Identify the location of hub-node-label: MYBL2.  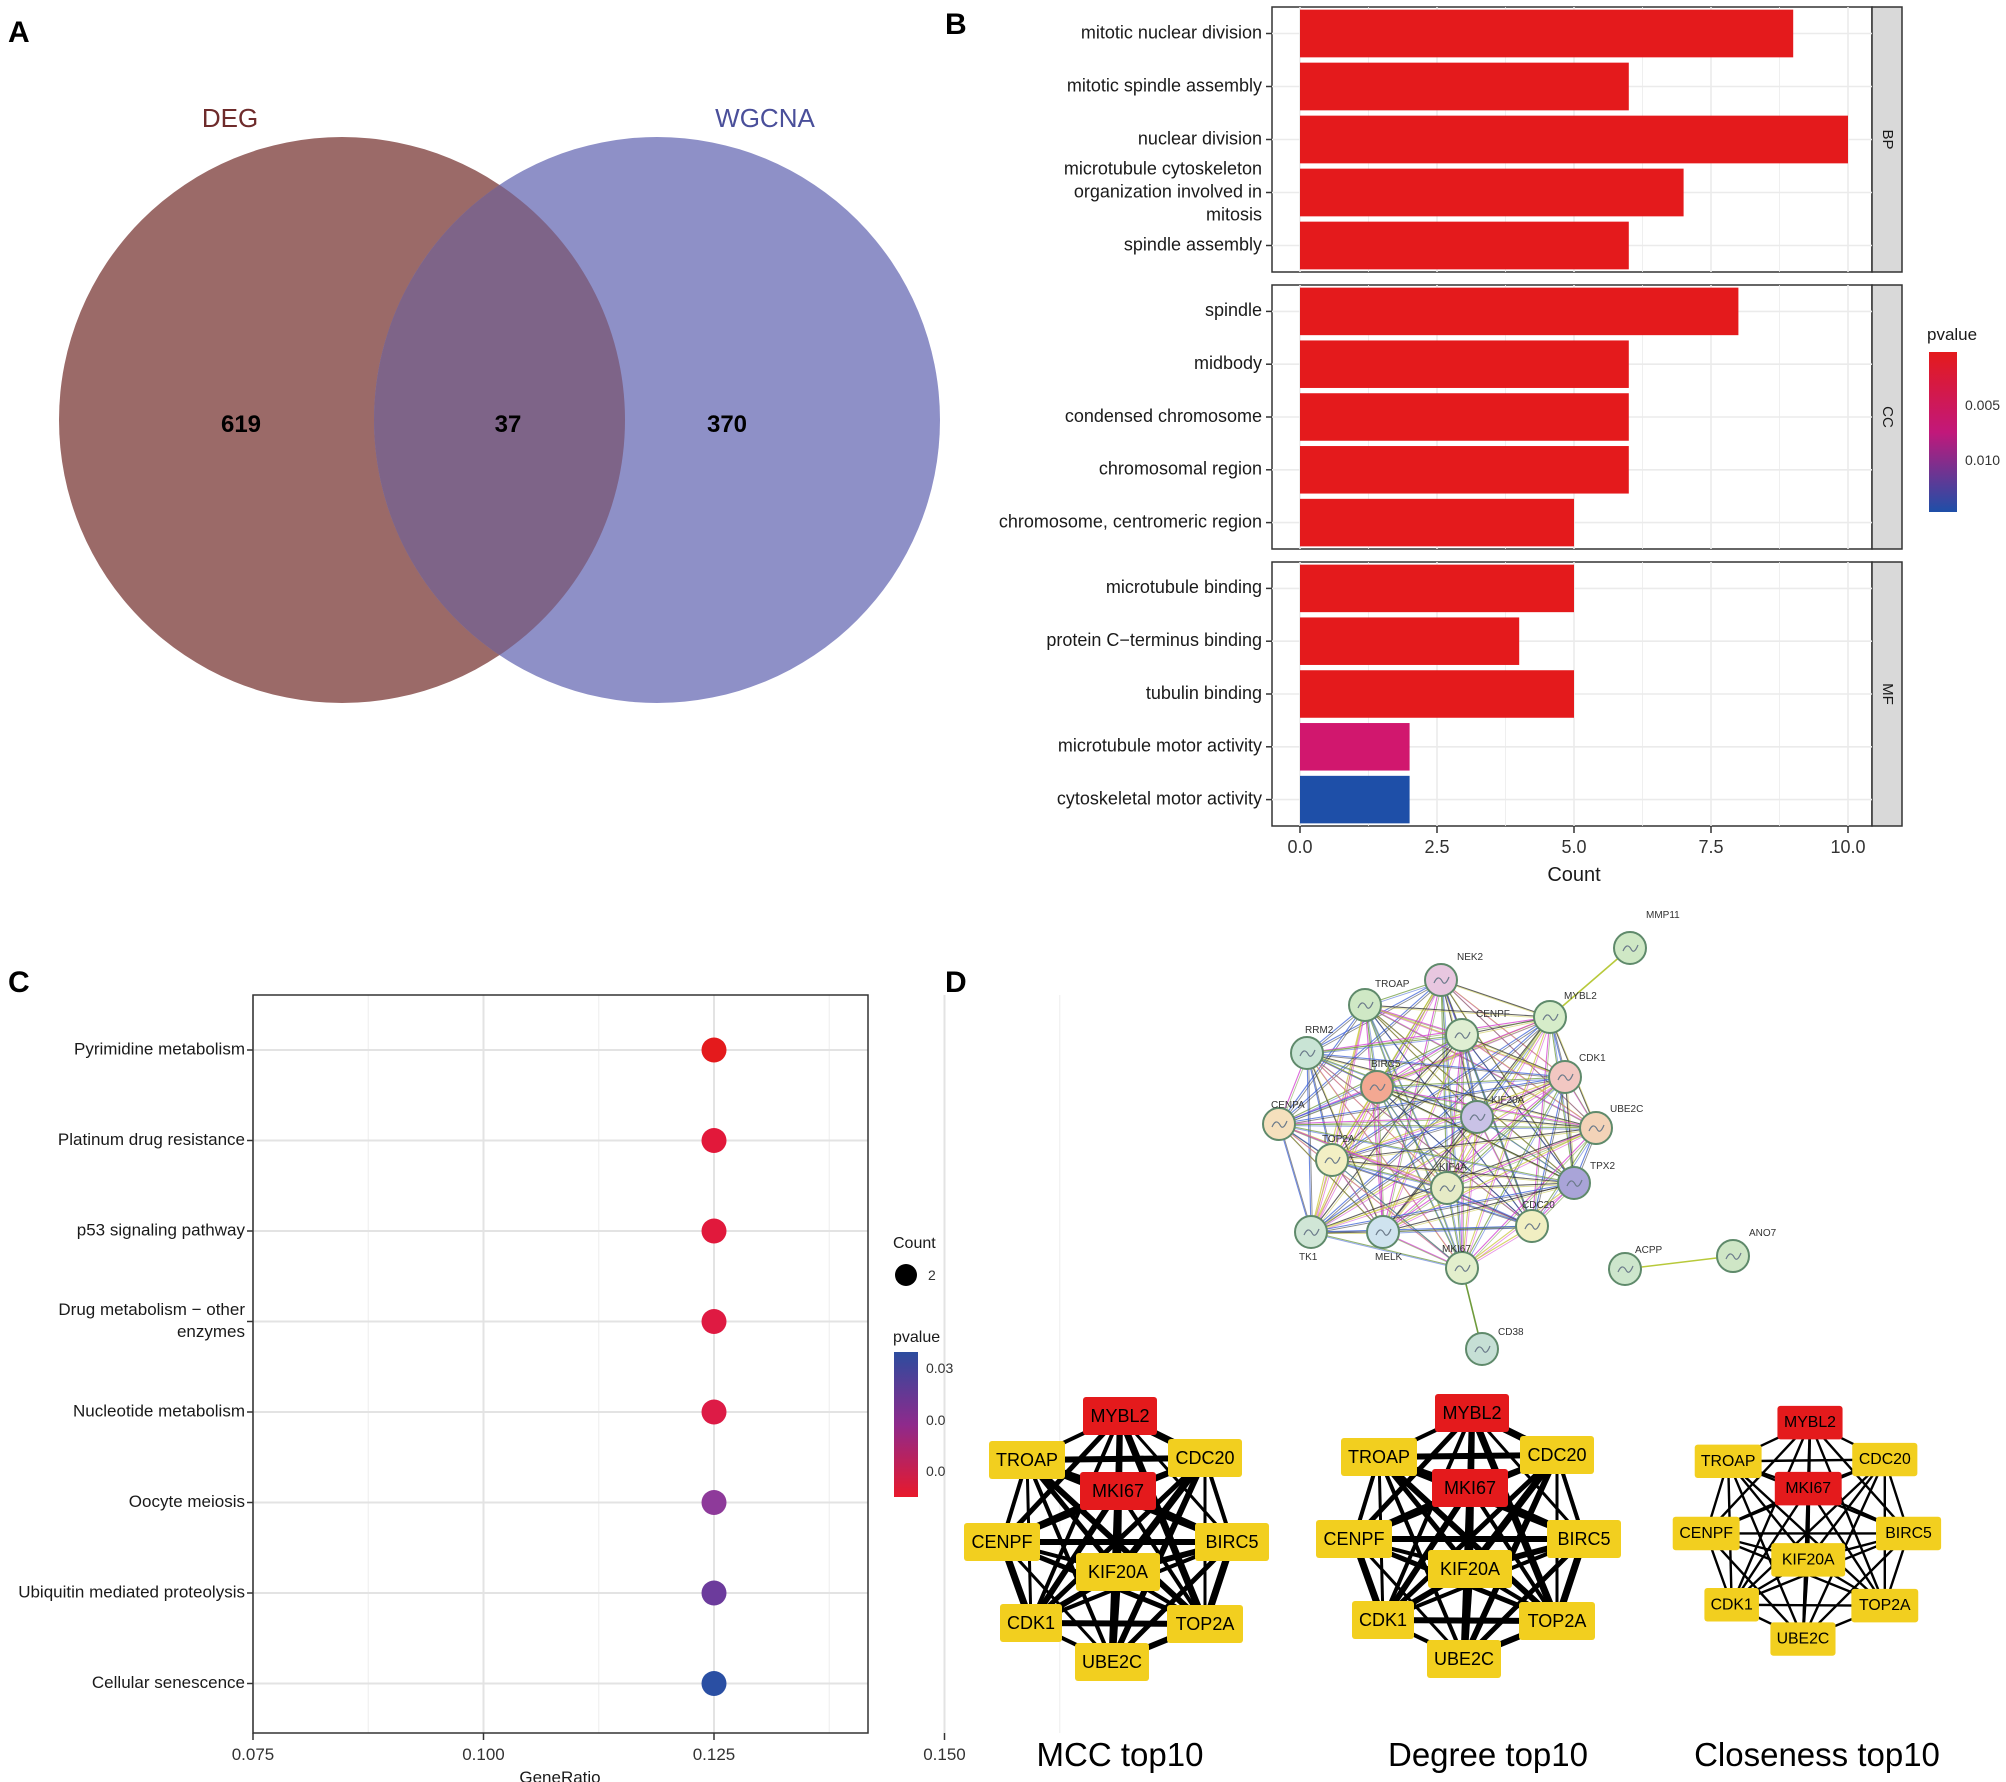
(1471, 1413).